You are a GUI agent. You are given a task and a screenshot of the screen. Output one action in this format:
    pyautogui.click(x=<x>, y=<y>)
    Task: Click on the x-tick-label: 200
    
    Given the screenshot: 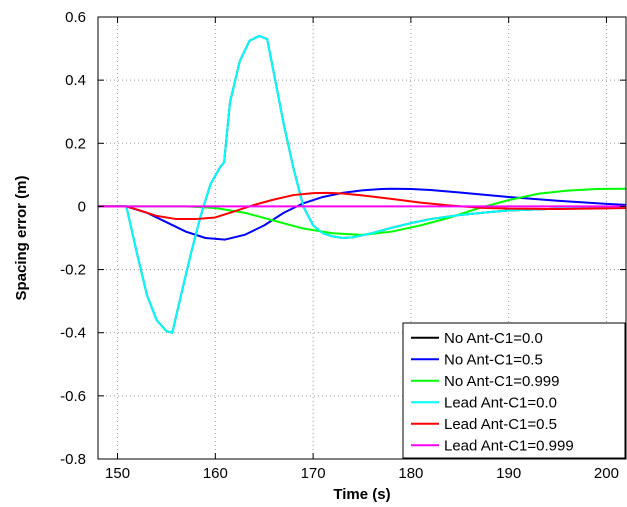 What is the action you would take?
    pyautogui.click(x=606, y=473)
    